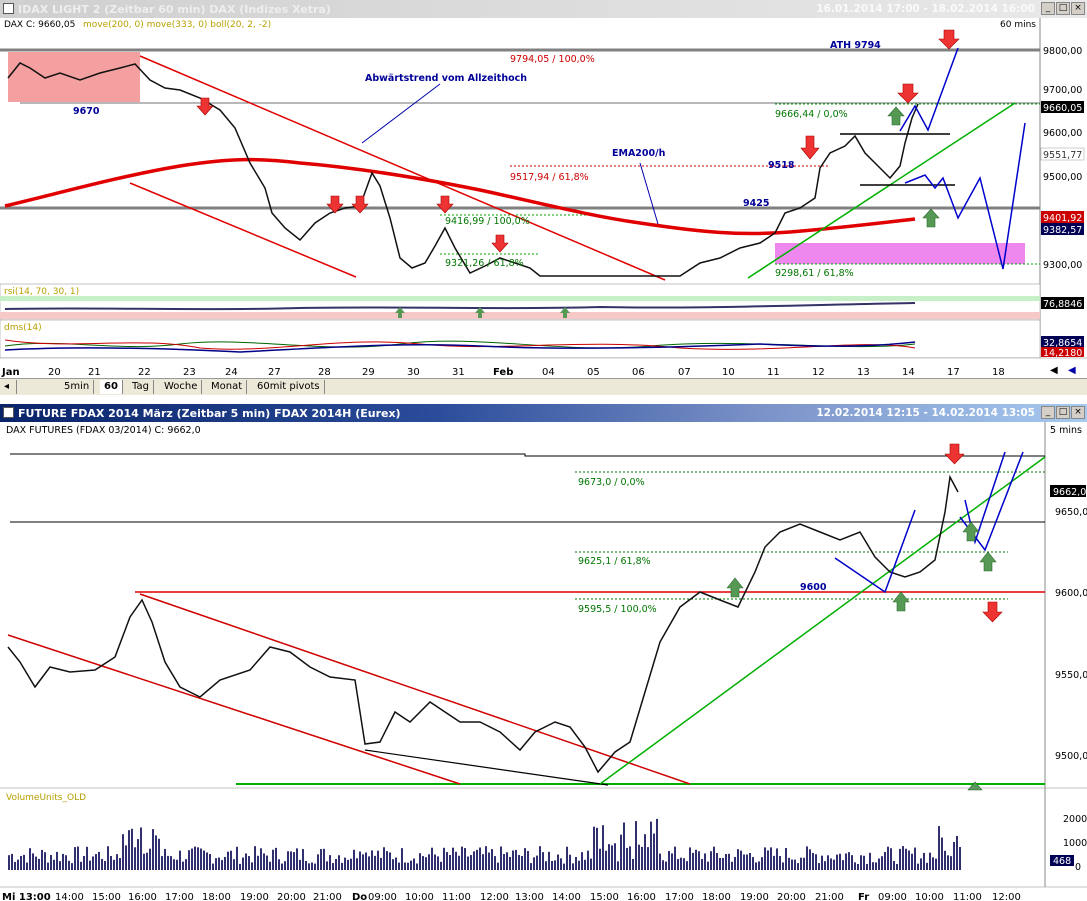 The height and width of the screenshot is (901, 1087). Describe the element at coordinates (1062, 230) in the screenshot. I see `top-ema-badge-c: 9382,57` at that location.